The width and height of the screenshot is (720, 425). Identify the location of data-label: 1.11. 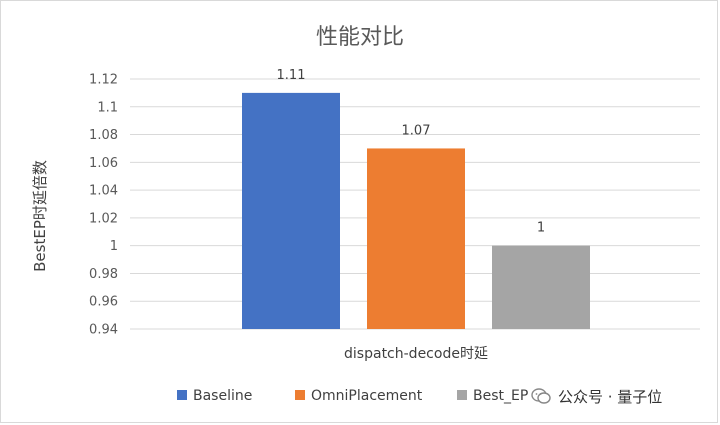
(291, 75).